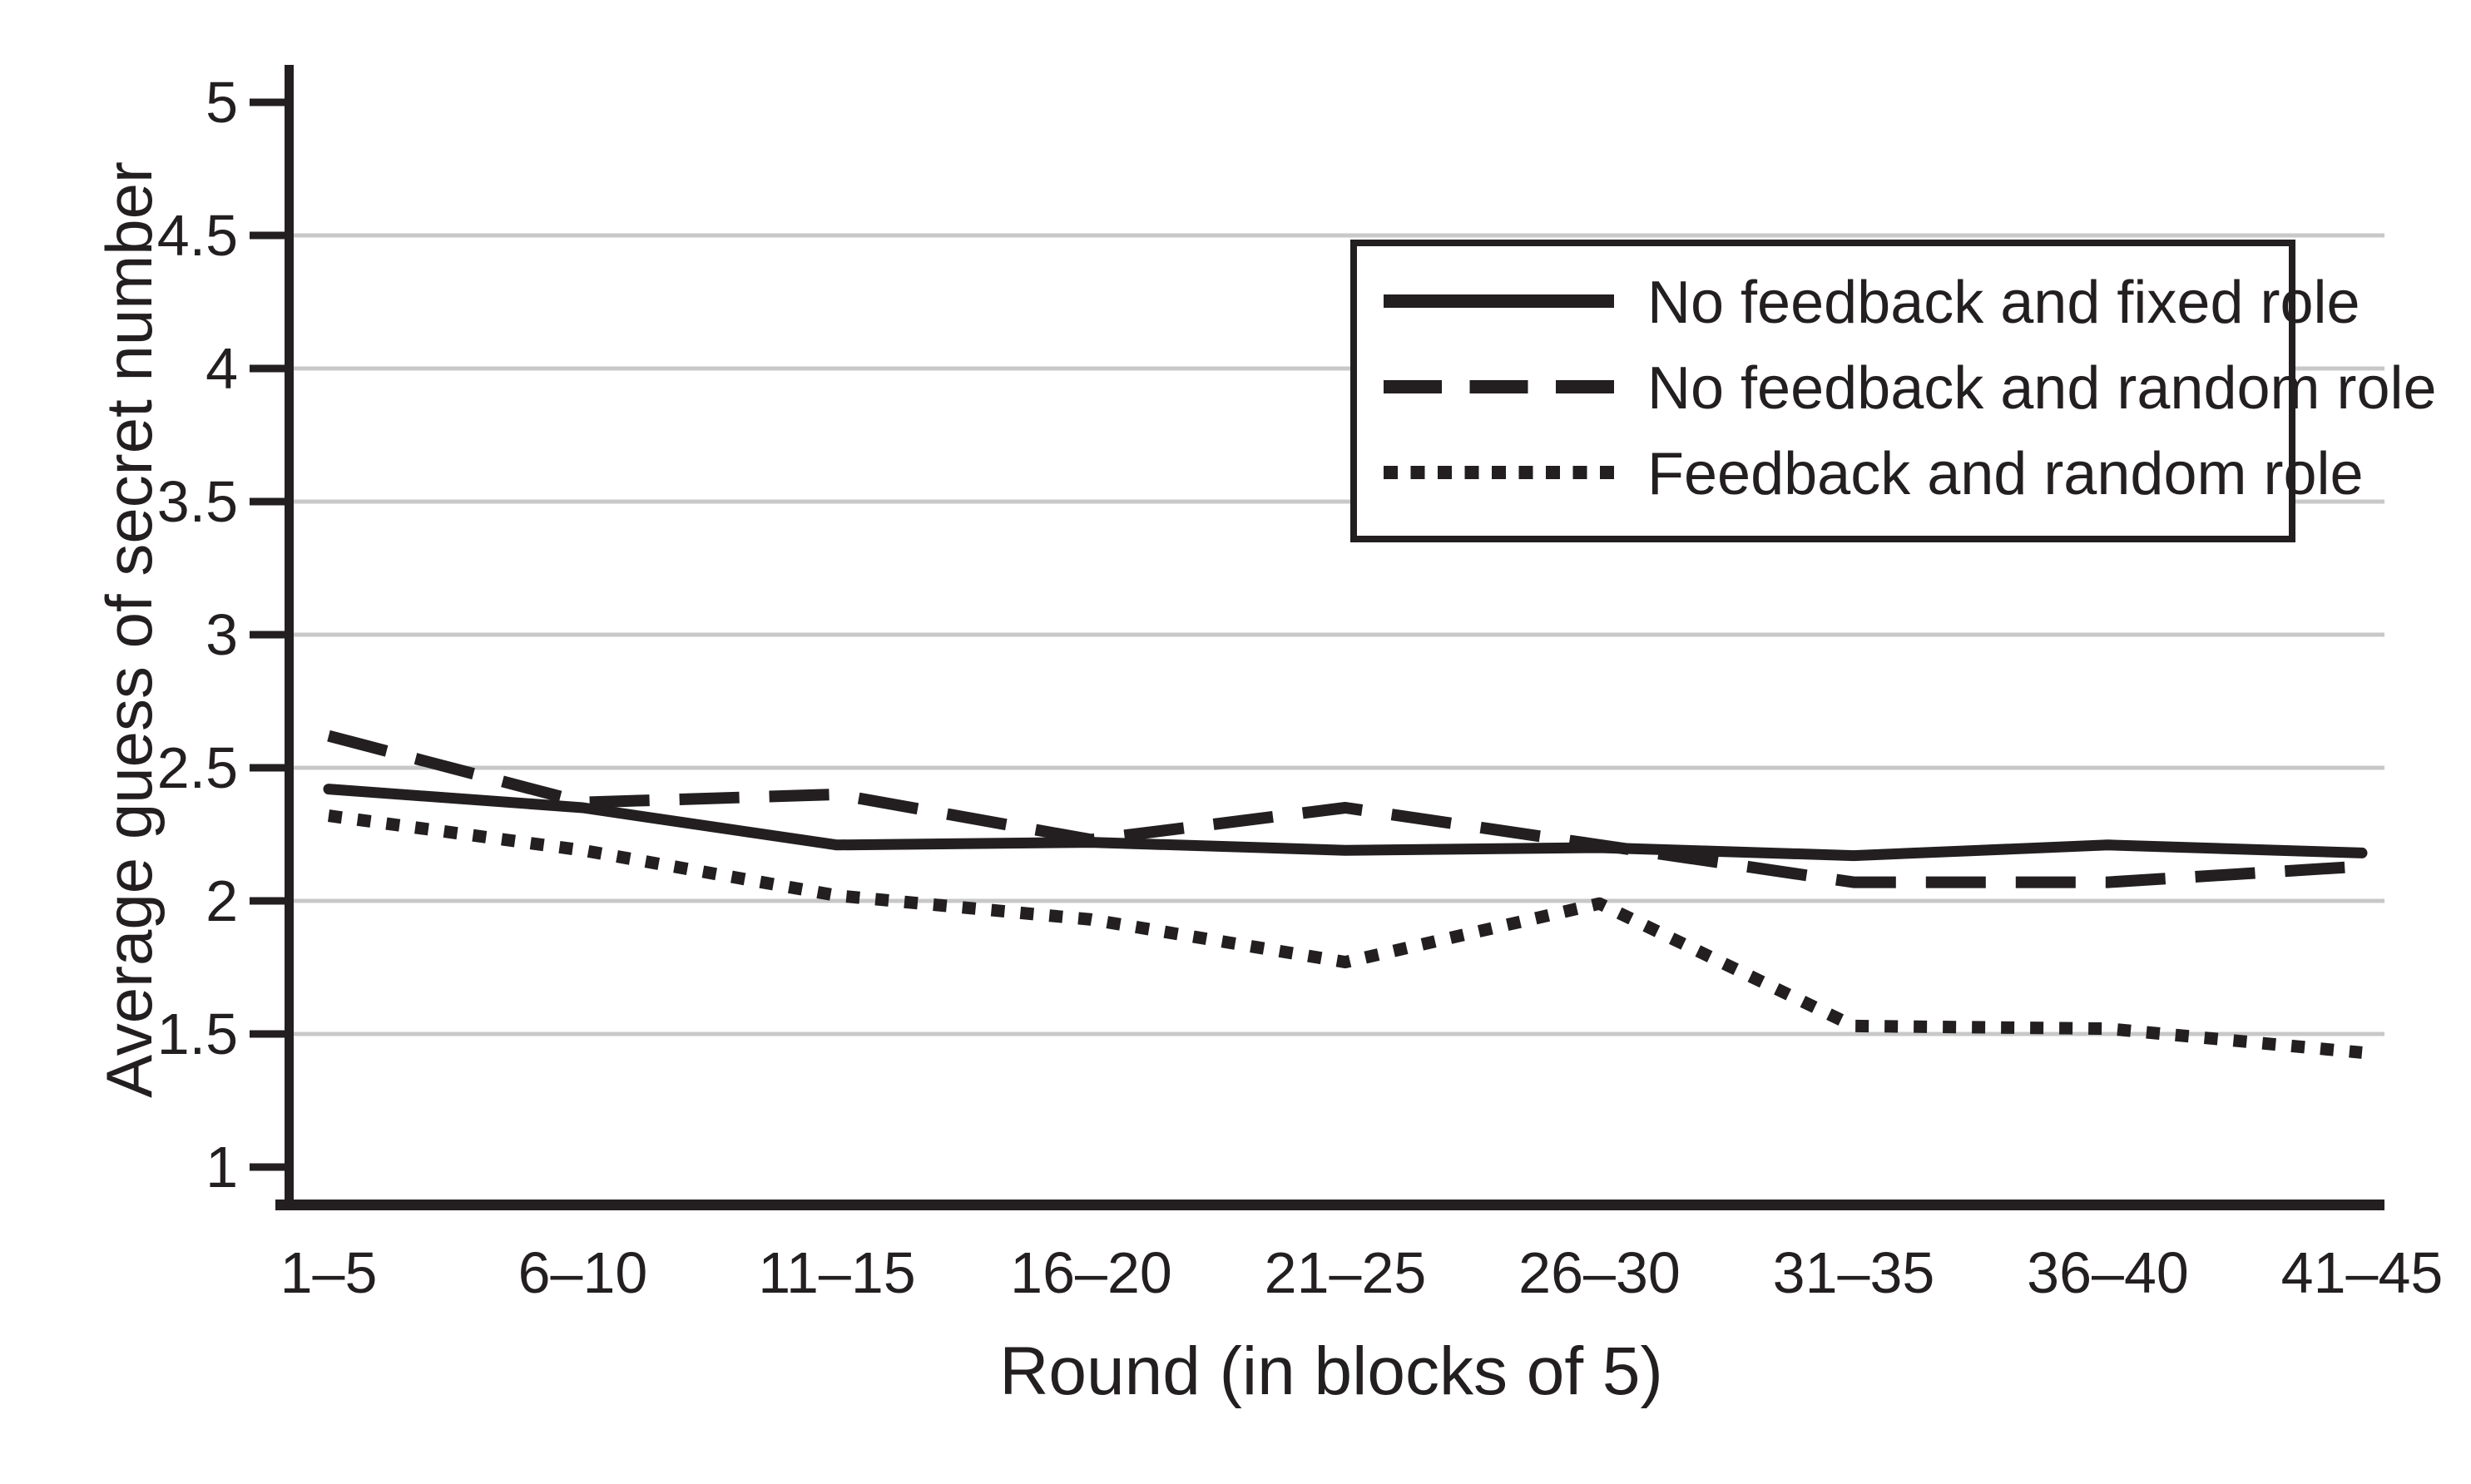 The image size is (2471, 1484). I want to click on y-tick-label: 5, so click(222, 102).